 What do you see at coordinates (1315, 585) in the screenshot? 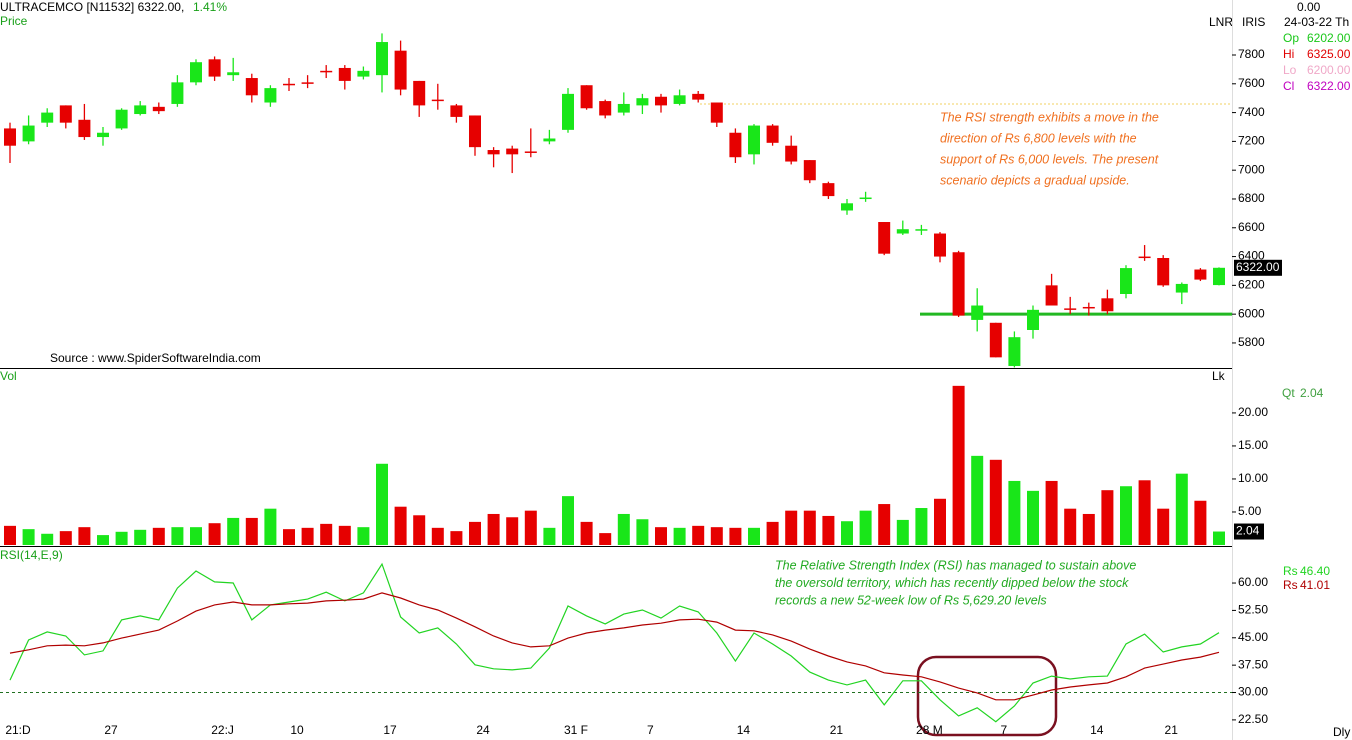
I see `legend-value: 41.01` at bounding box center [1315, 585].